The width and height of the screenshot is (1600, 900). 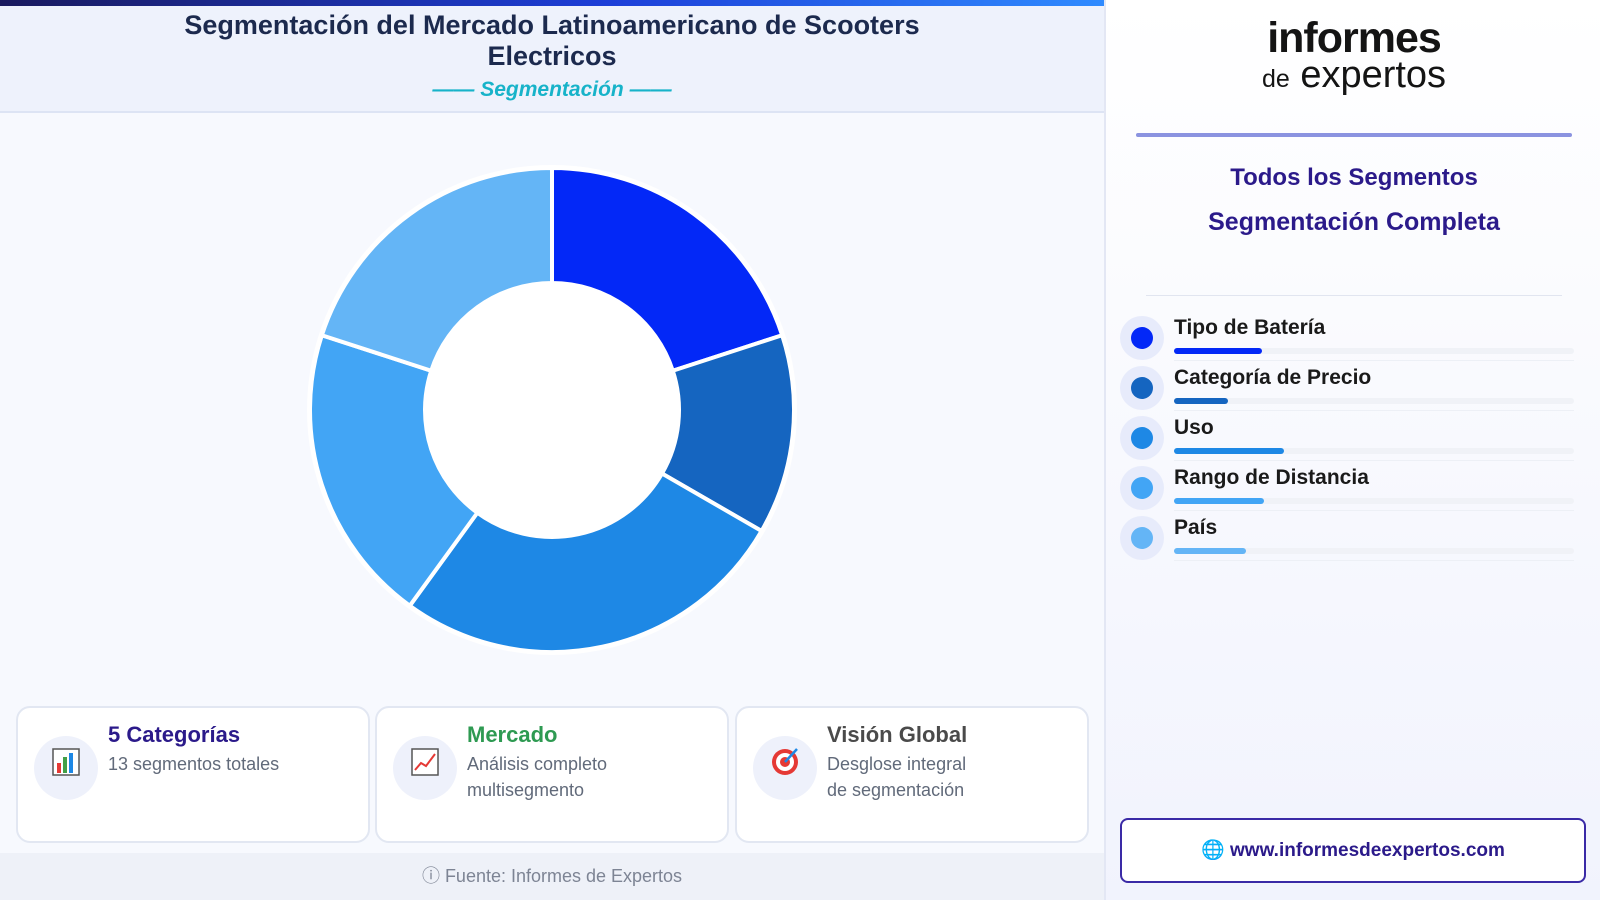 What do you see at coordinates (1196, 527) in the screenshot?
I see `legend-label: País` at bounding box center [1196, 527].